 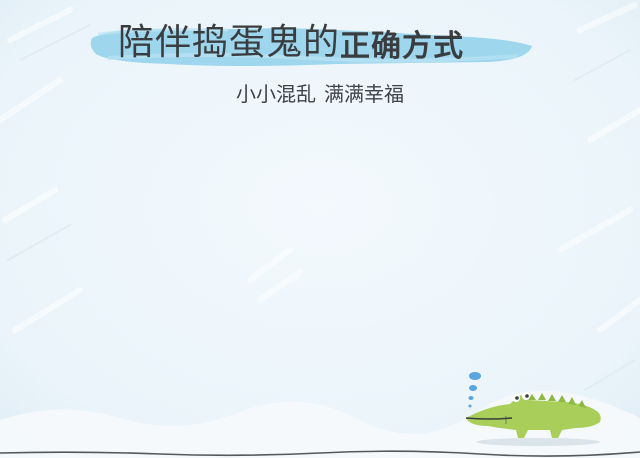 What do you see at coordinates (402, 46) in the screenshot?
I see `title-part-2-emphasis: 正确方式` at bounding box center [402, 46].